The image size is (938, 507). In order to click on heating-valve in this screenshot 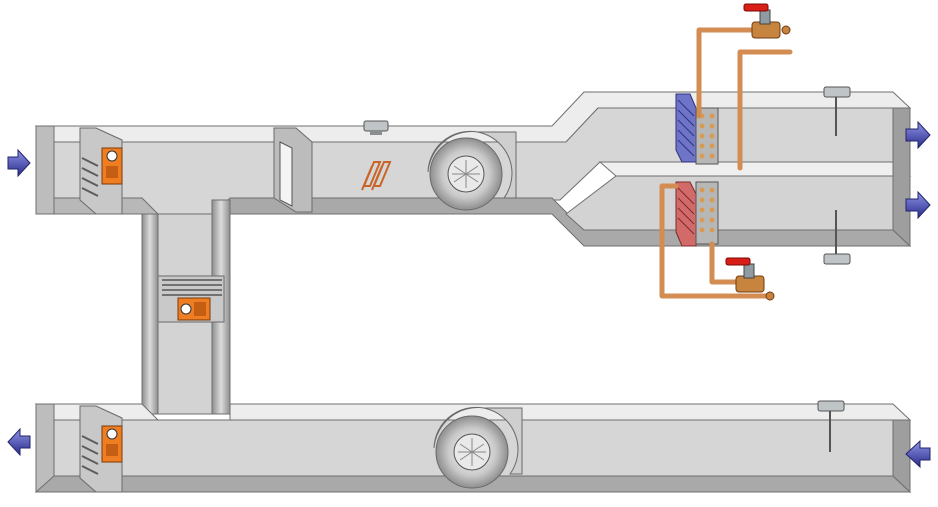, I will do `click(750, 279)`.